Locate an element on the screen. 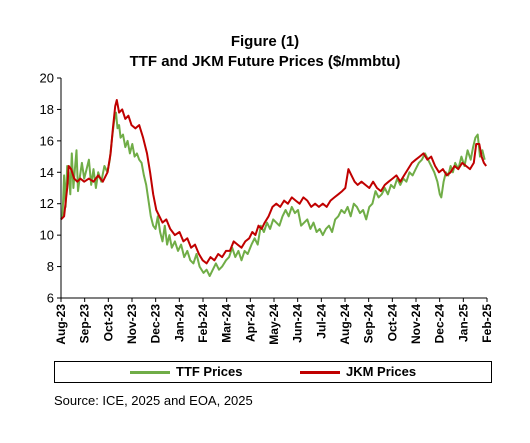  x-tick-label: Feb-25 is located at coordinates (487, 323).